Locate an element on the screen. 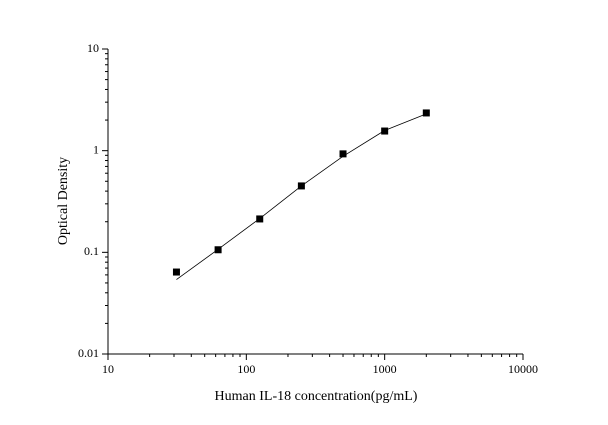  x-tick-label: 10000 is located at coordinates (523, 369).